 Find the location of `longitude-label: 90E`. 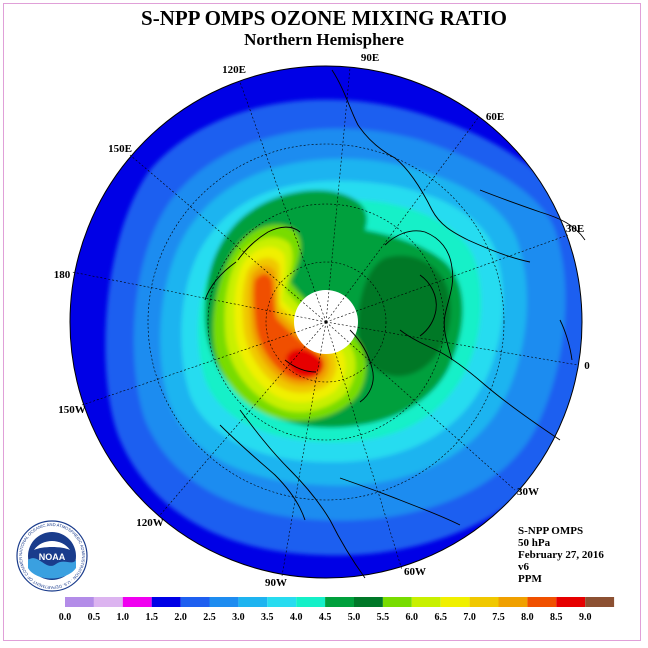

longitude-label: 90E is located at coordinates (370, 58).